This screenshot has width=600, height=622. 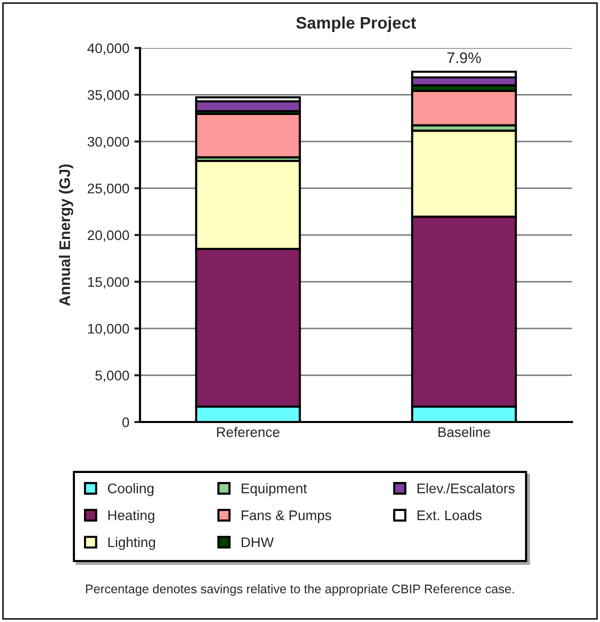 I want to click on y-tick-label: 30,000, so click(x=109, y=142).